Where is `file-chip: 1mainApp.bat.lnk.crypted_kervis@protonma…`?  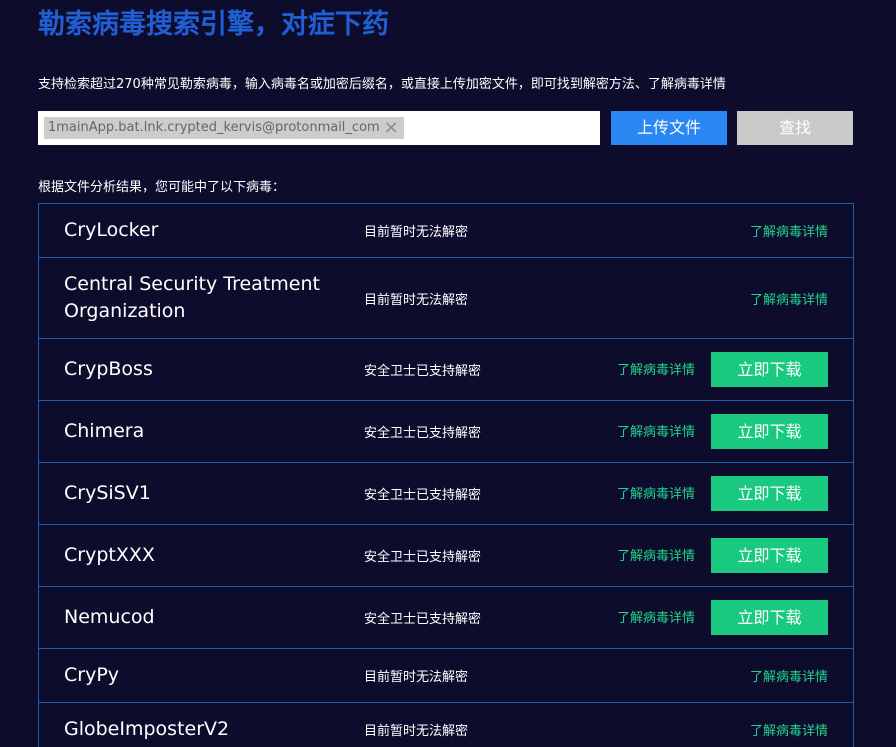 file-chip: 1mainApp.bat.lnk.crypted_kervis@protonma… is located at coordinates (224, 128).